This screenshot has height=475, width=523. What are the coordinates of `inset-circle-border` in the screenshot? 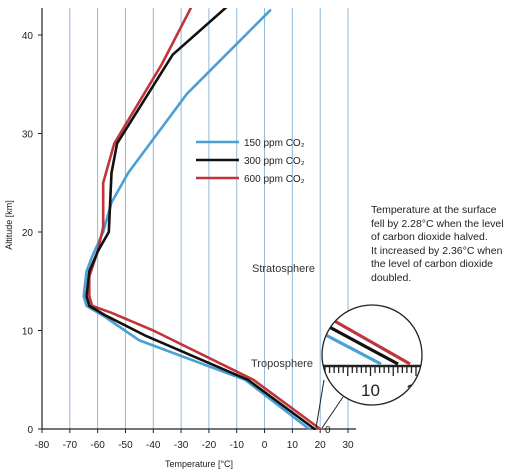 It's located at (372, 355).